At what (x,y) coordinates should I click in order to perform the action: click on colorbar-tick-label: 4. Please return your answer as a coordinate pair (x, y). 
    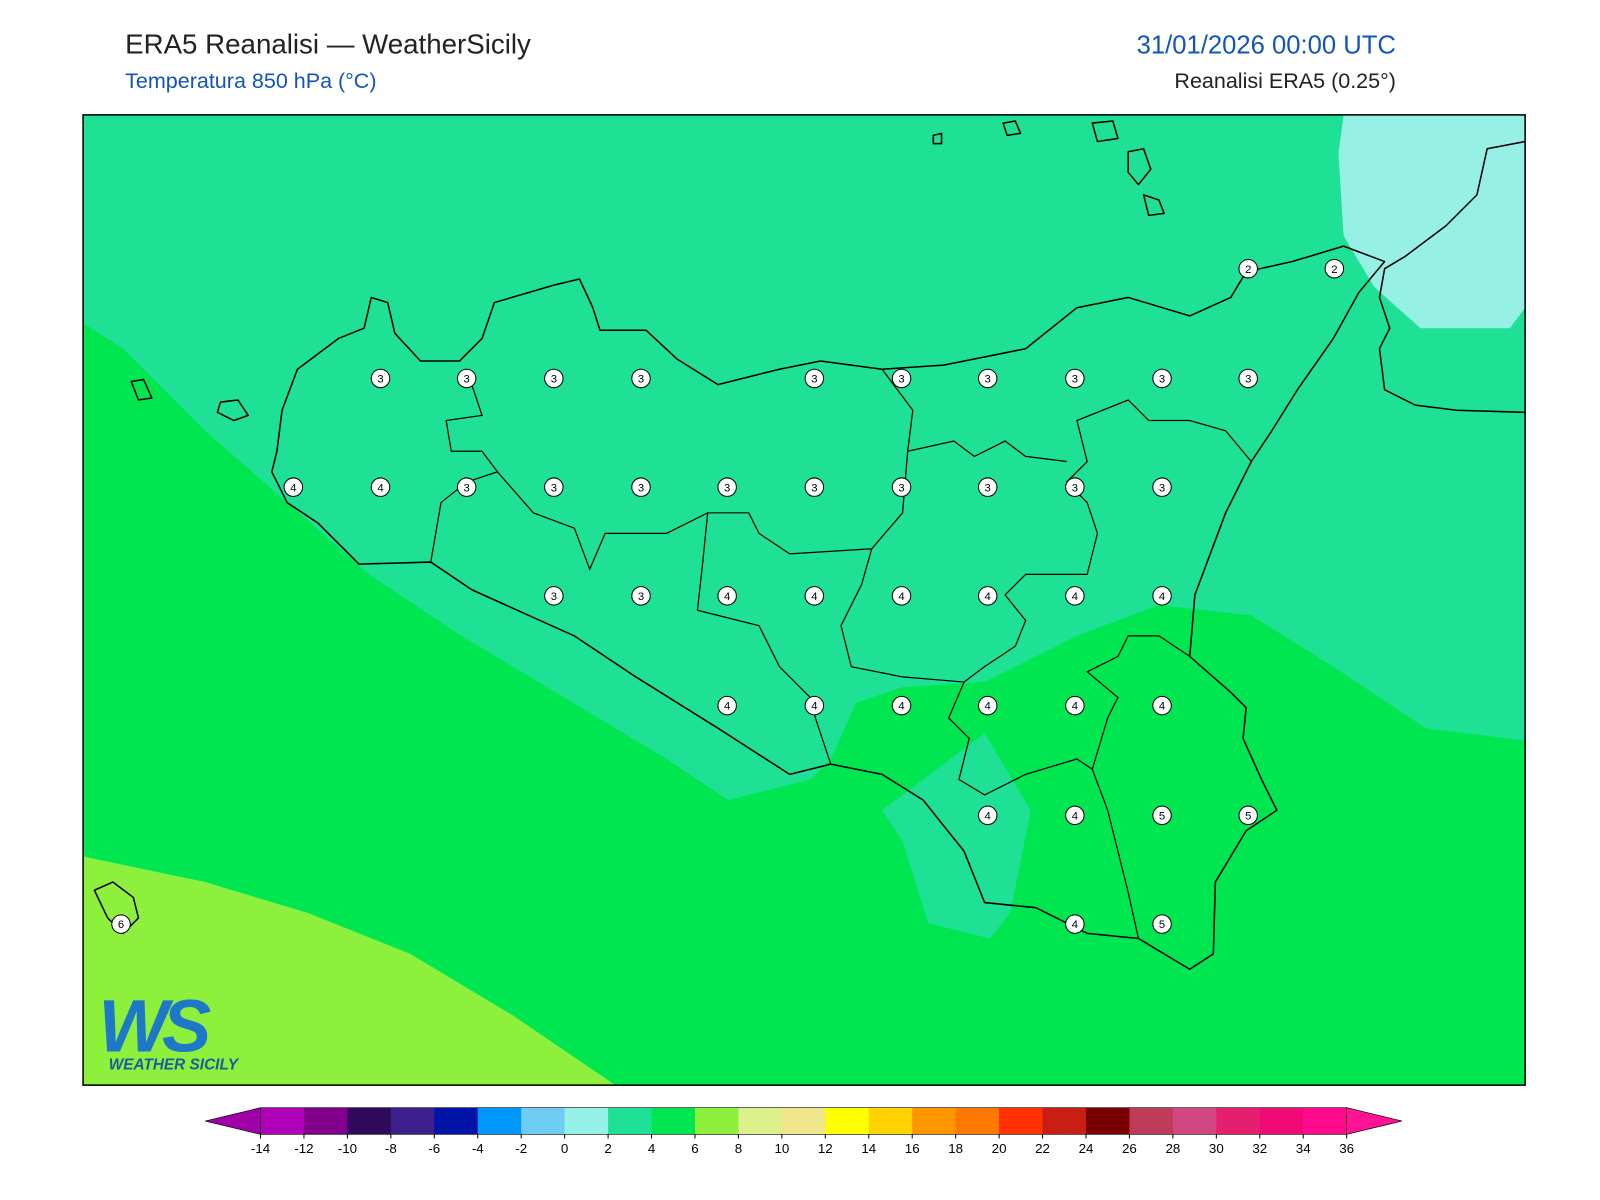
    Looking at the image, I should click on (652, 1148).